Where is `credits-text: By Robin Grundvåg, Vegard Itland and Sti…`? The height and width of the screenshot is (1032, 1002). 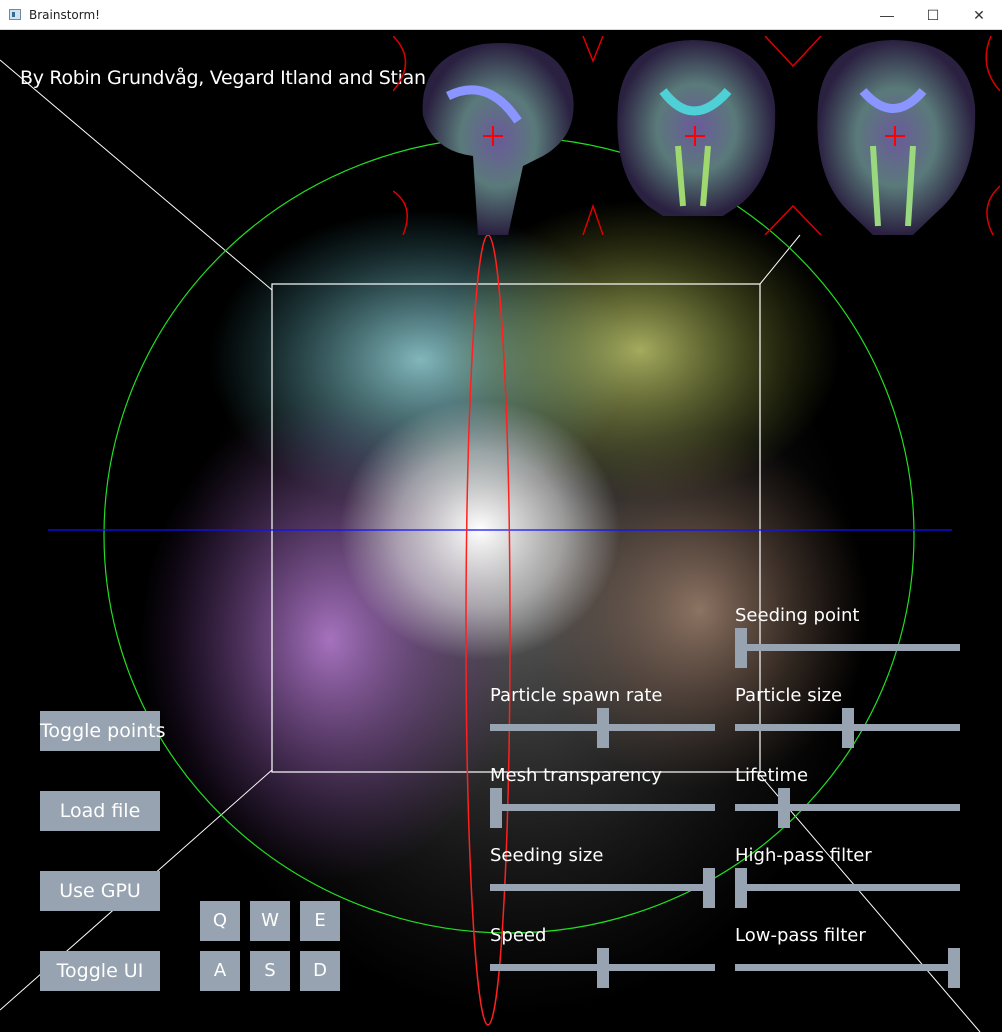
credits-text: By Robin Grundvåg, Vegard Itland and Sti… is located at coordinates (264, 78).